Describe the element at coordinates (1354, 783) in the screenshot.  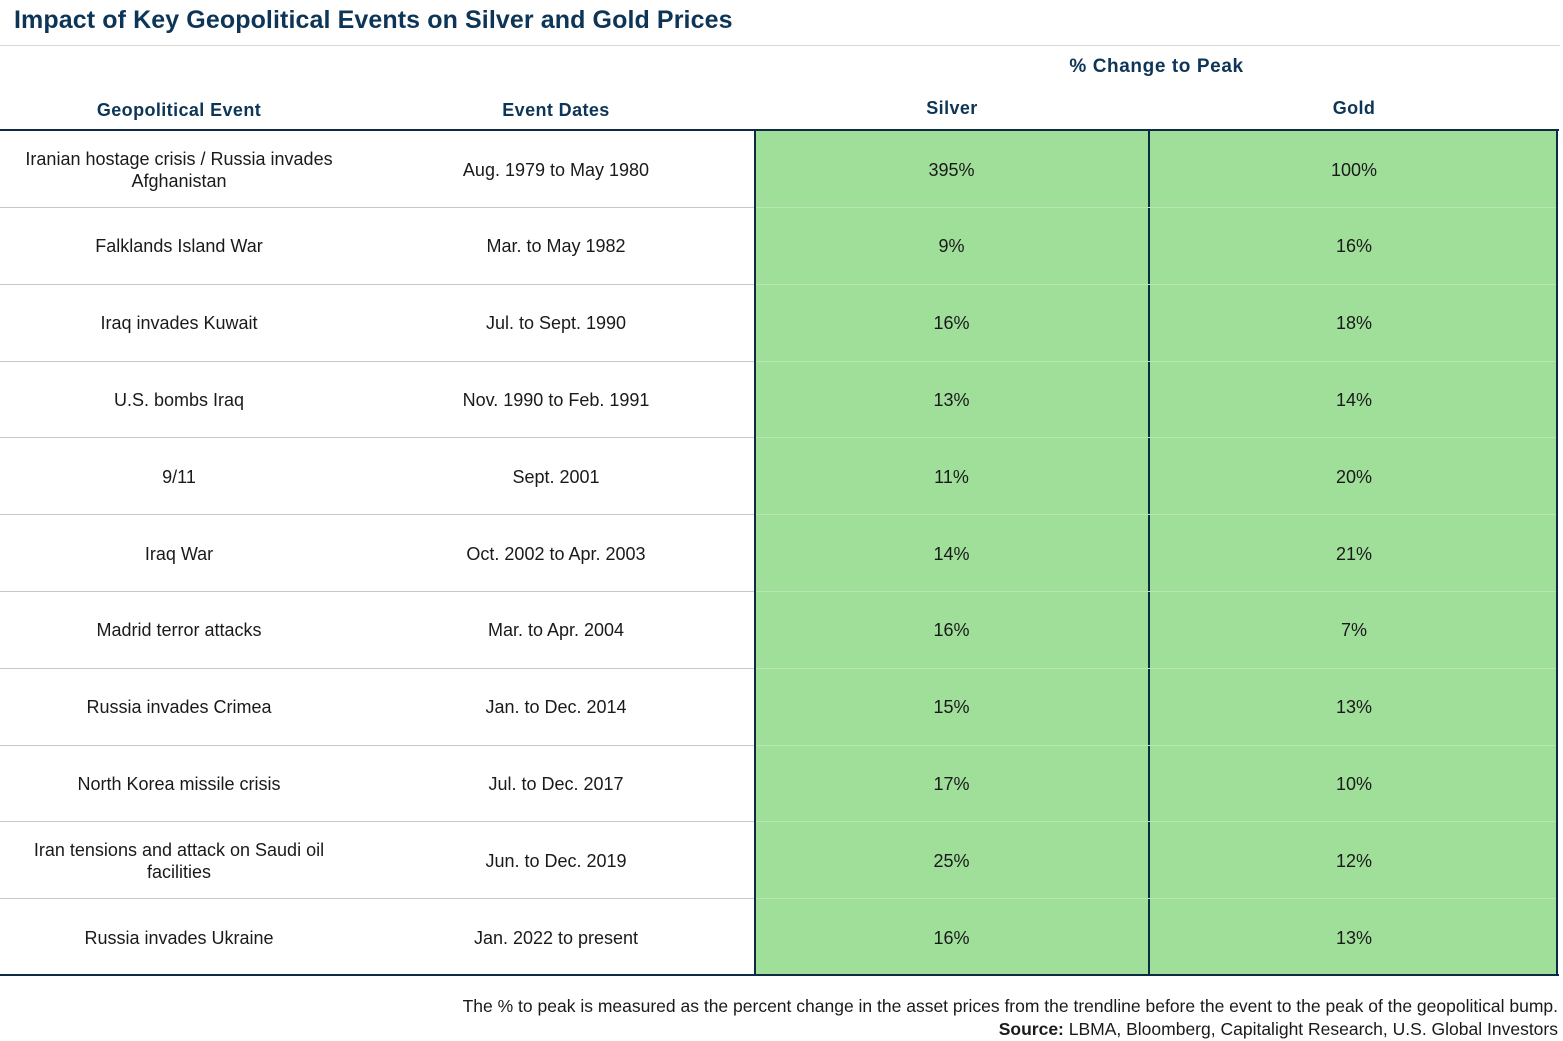
I see `gold-cell: 10%` at that location.